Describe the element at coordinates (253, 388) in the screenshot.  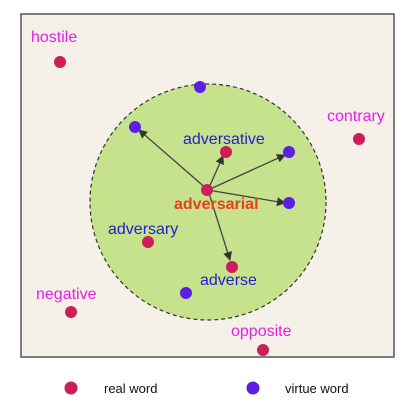
I see `legend-virtue-word-dot` at that location.